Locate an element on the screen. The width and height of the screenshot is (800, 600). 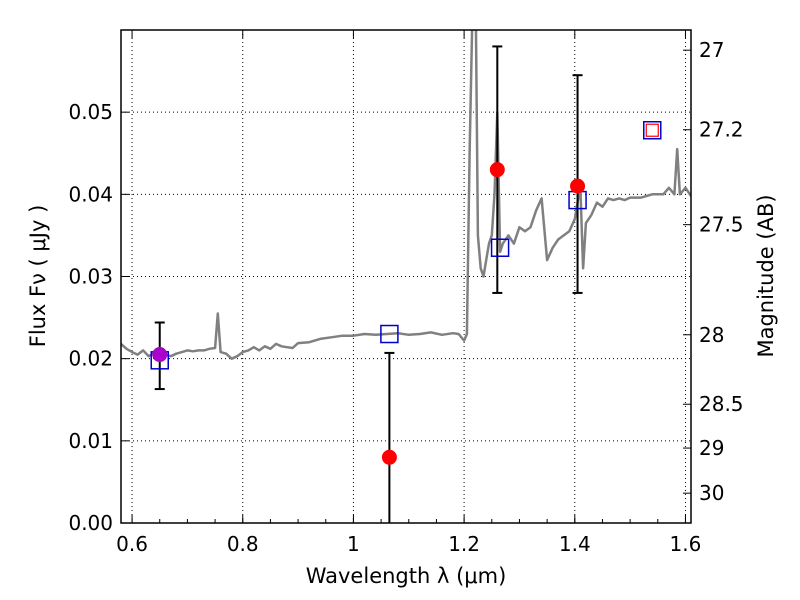
x-tick-label: 0.6 is located at coordinates (132, 544).